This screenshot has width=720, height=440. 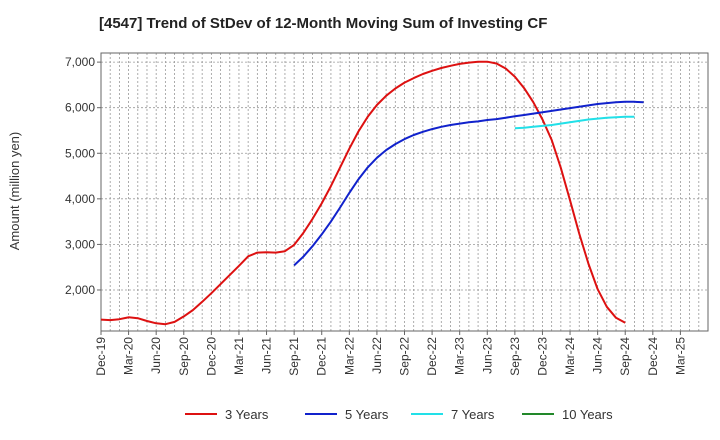 I want to click on x-tick-label: Mar-20, so click(x=129, y=356).